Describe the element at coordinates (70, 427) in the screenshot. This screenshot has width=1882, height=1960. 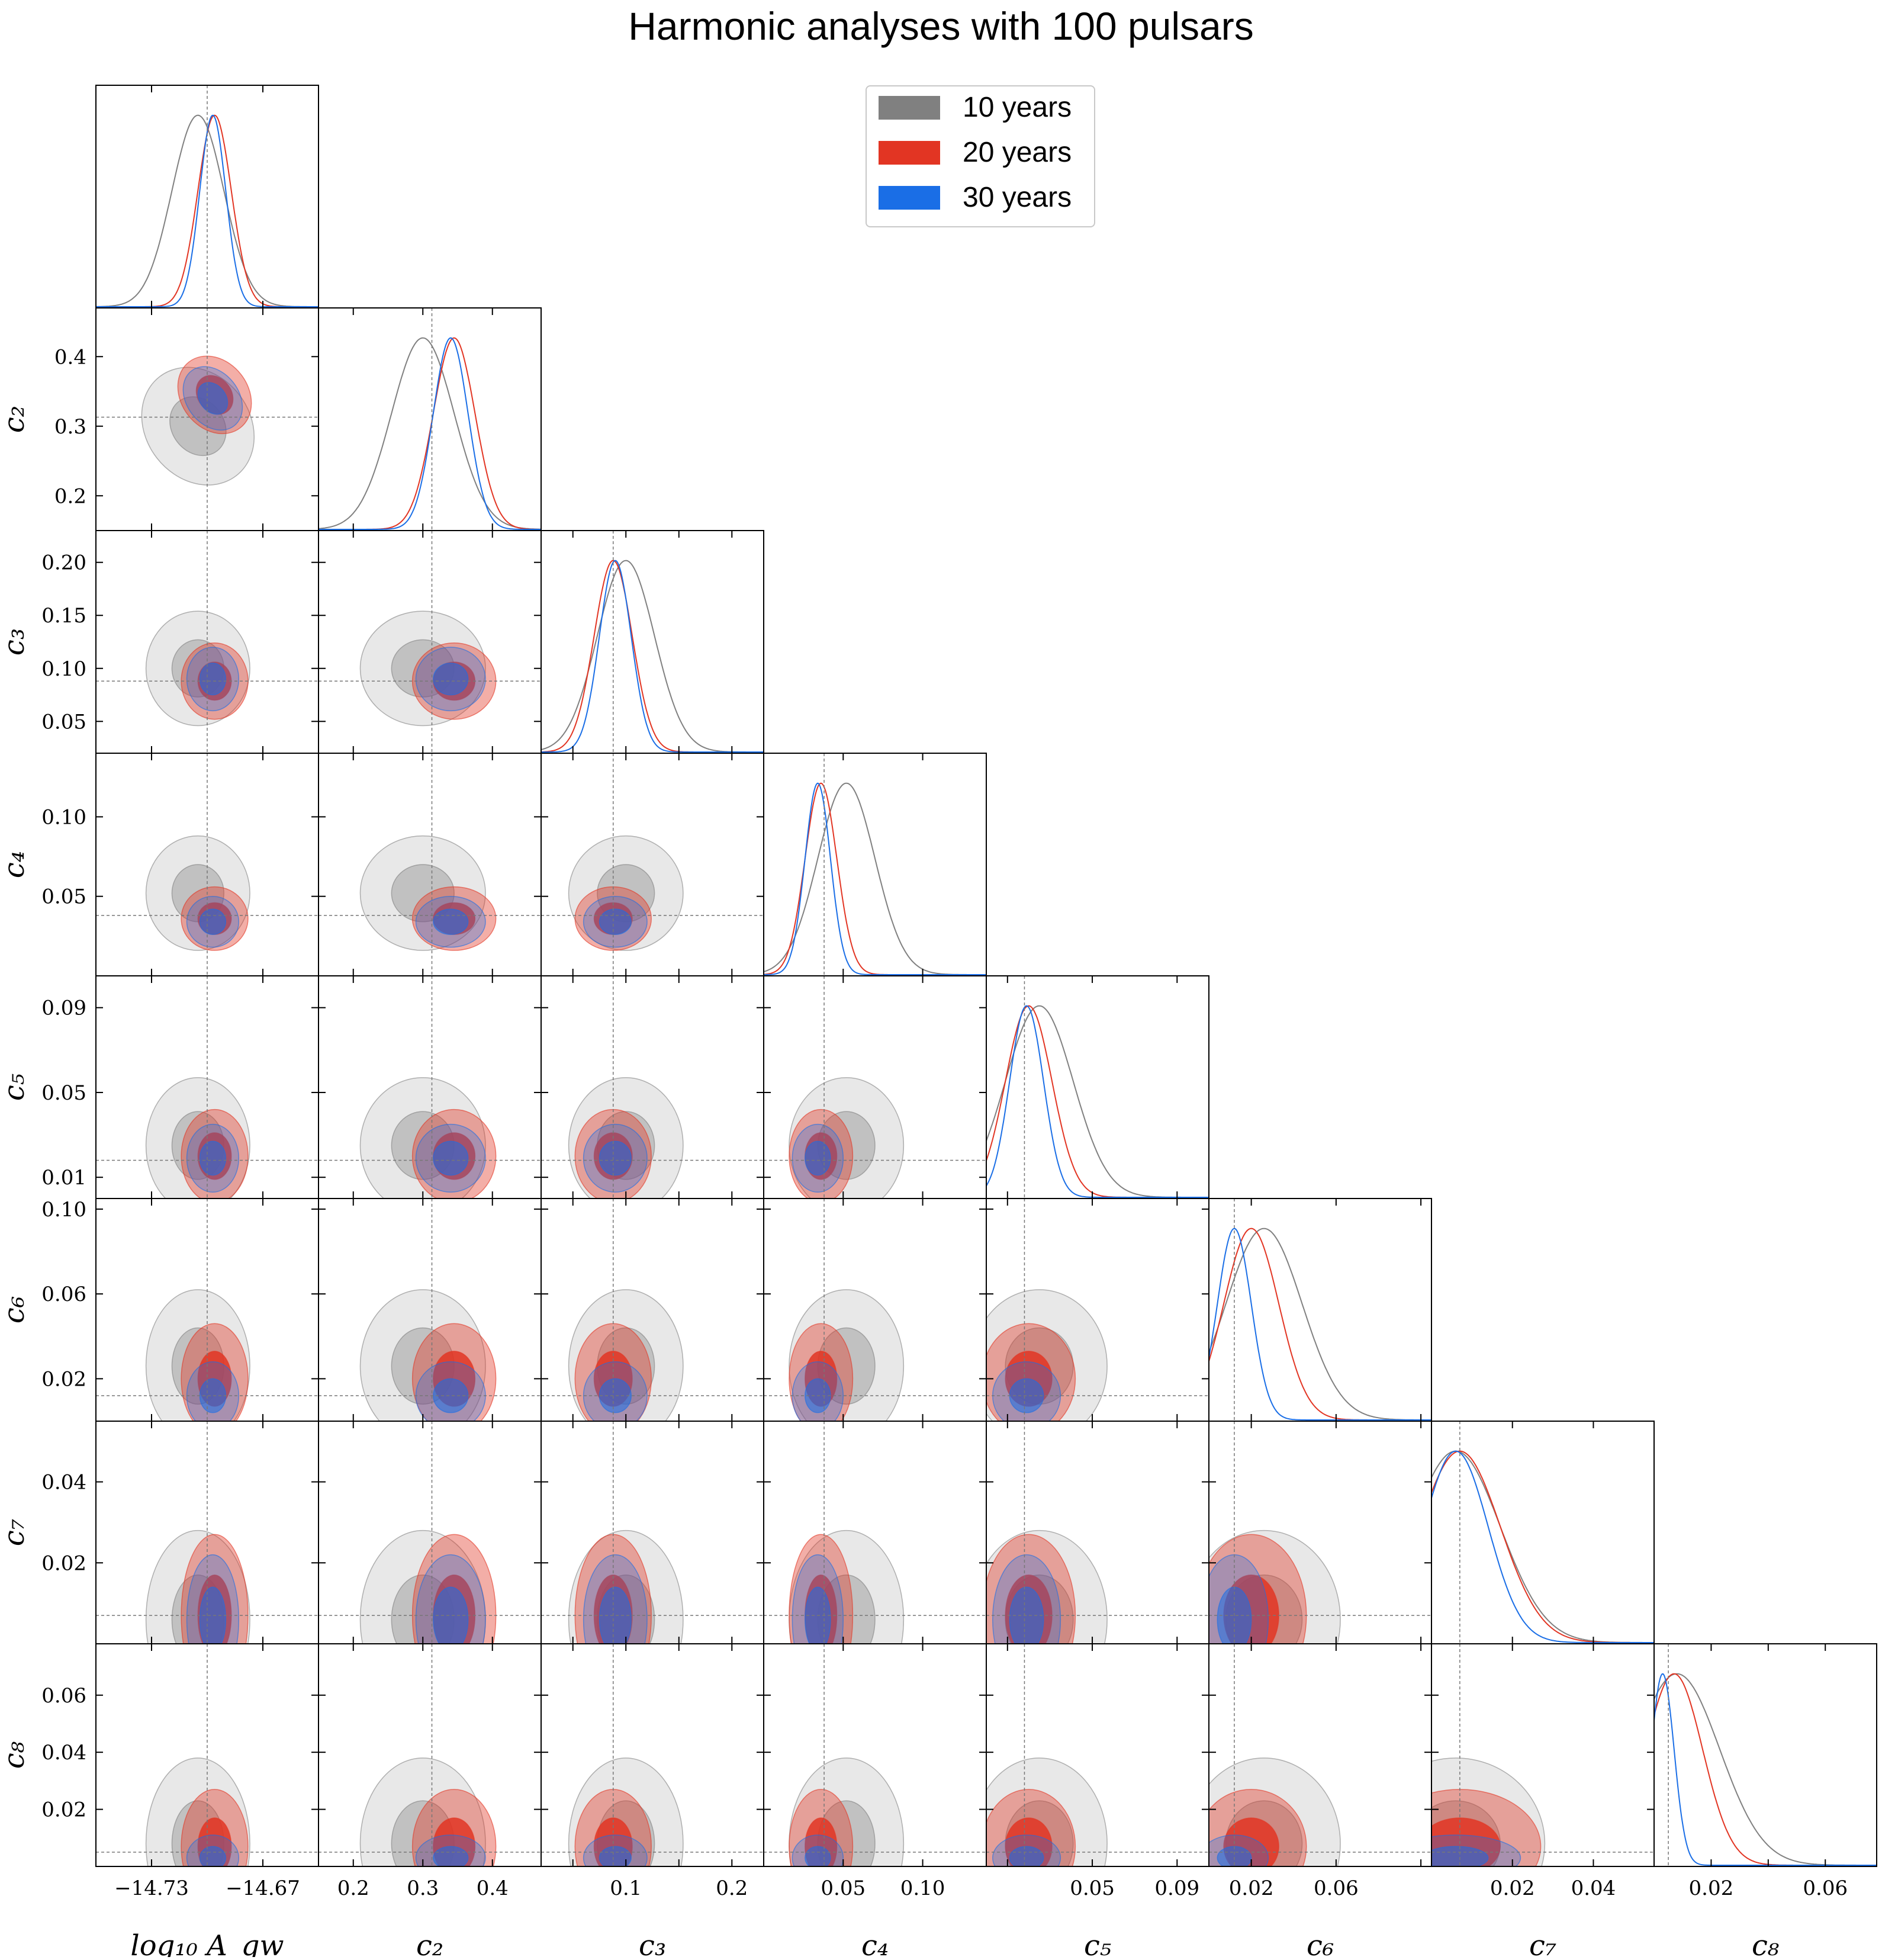
I see `y-tick-label-c2: 0.3` at that location.